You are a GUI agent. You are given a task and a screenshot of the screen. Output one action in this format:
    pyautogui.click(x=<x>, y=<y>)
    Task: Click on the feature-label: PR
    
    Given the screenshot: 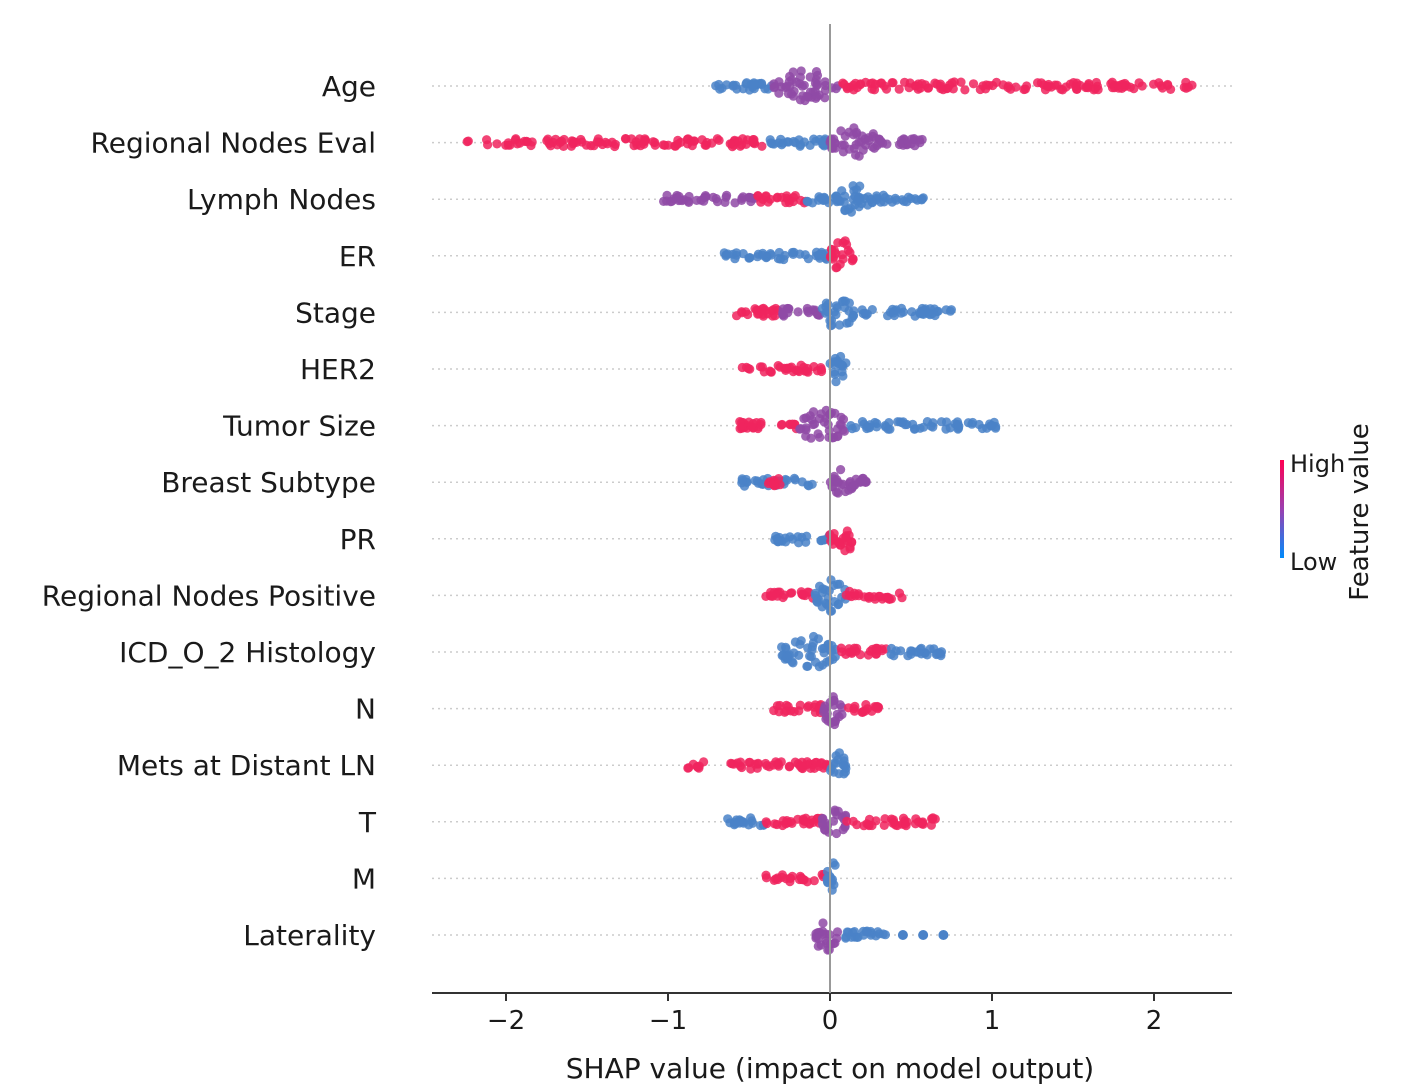 What is the action you would take?
    pyautogui.click(x=358, y=539)
    